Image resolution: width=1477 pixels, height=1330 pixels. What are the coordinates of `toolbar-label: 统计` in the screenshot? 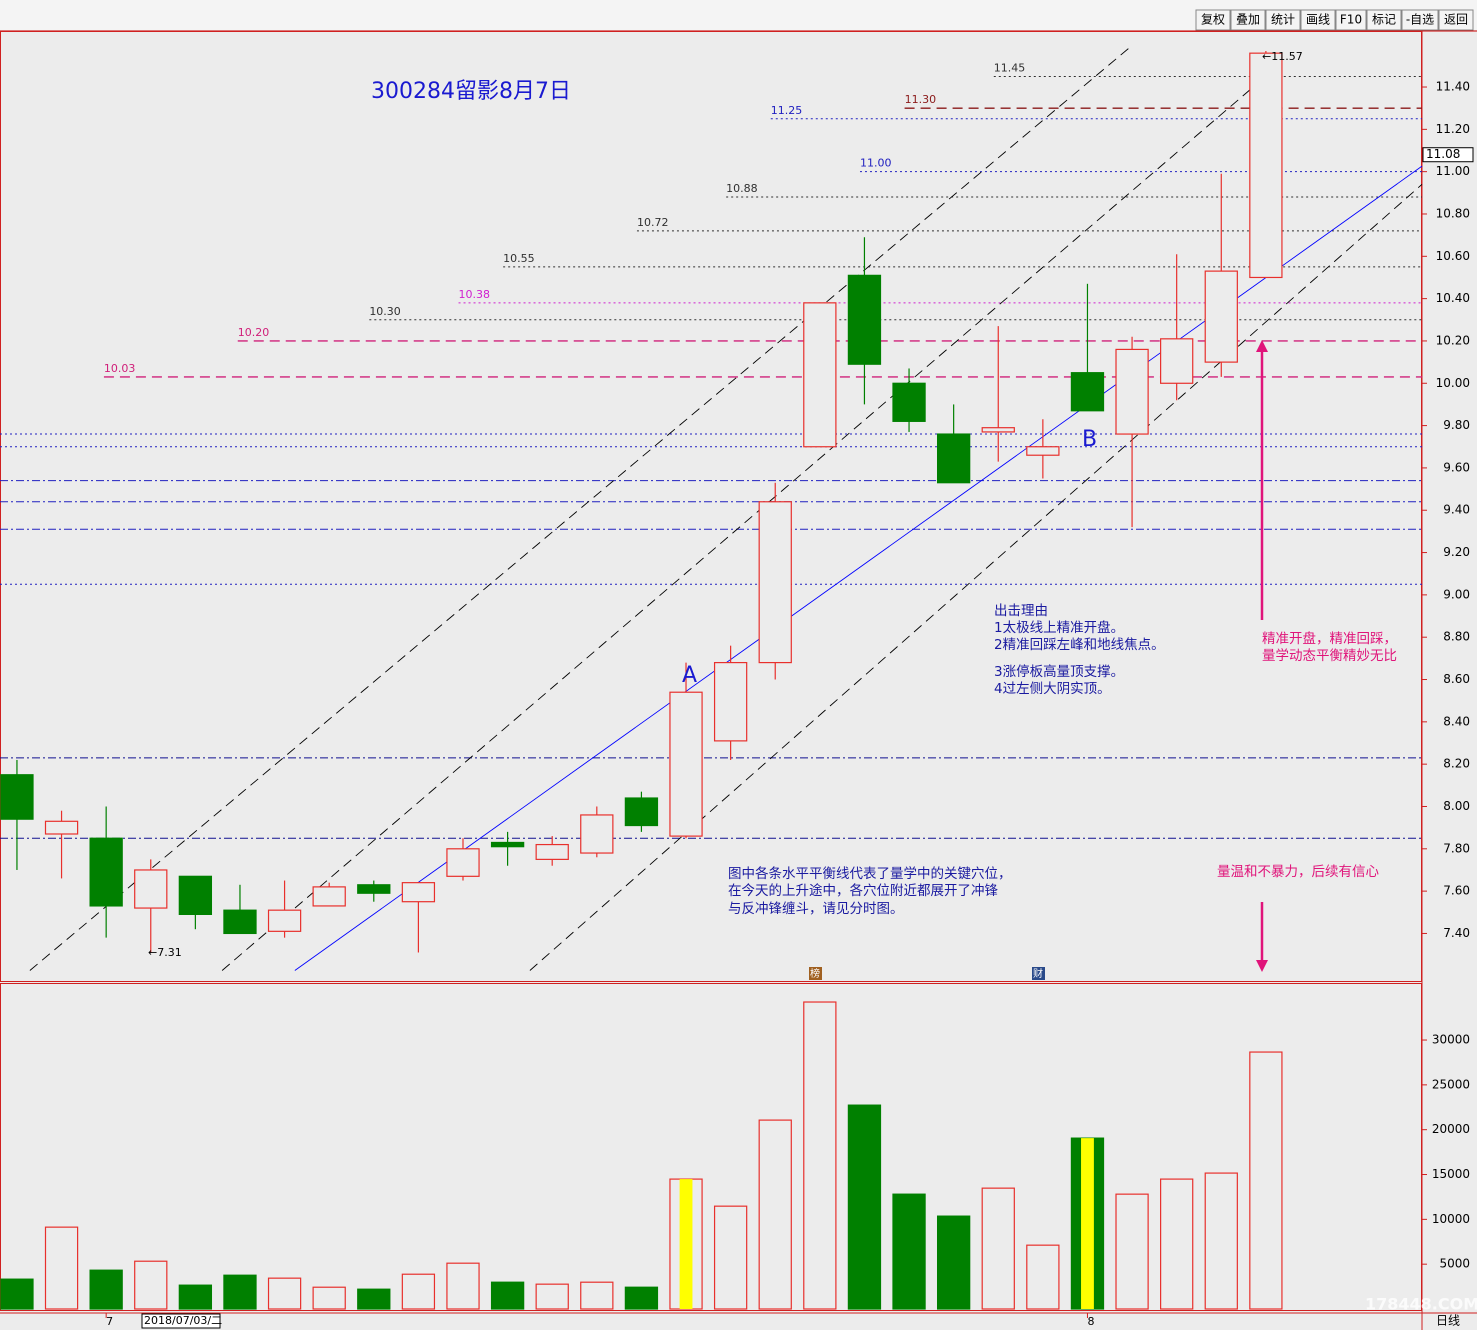 It's located at (1283, 20).